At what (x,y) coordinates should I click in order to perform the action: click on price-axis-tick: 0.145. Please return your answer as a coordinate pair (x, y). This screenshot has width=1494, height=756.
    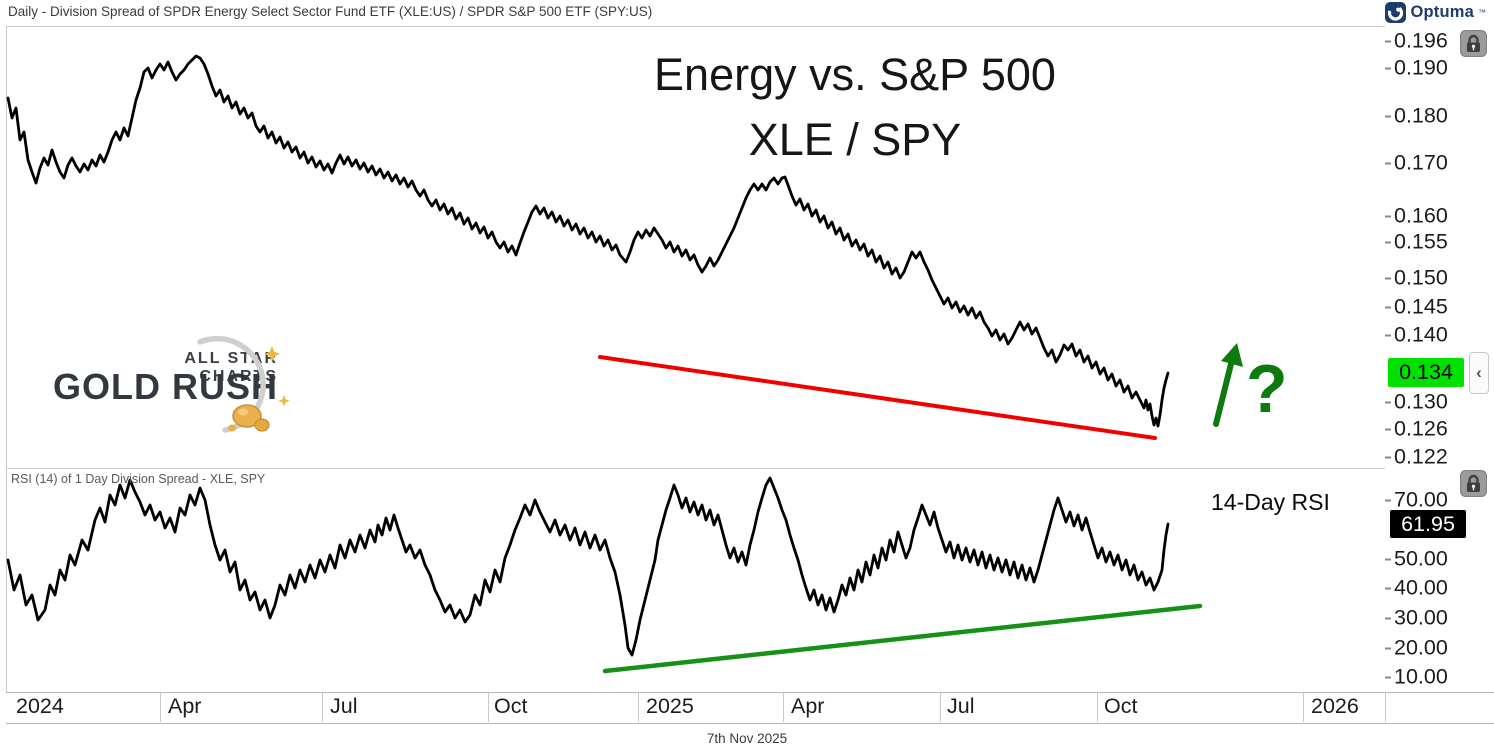
    Looking at the image, I should click on (1416, 307).